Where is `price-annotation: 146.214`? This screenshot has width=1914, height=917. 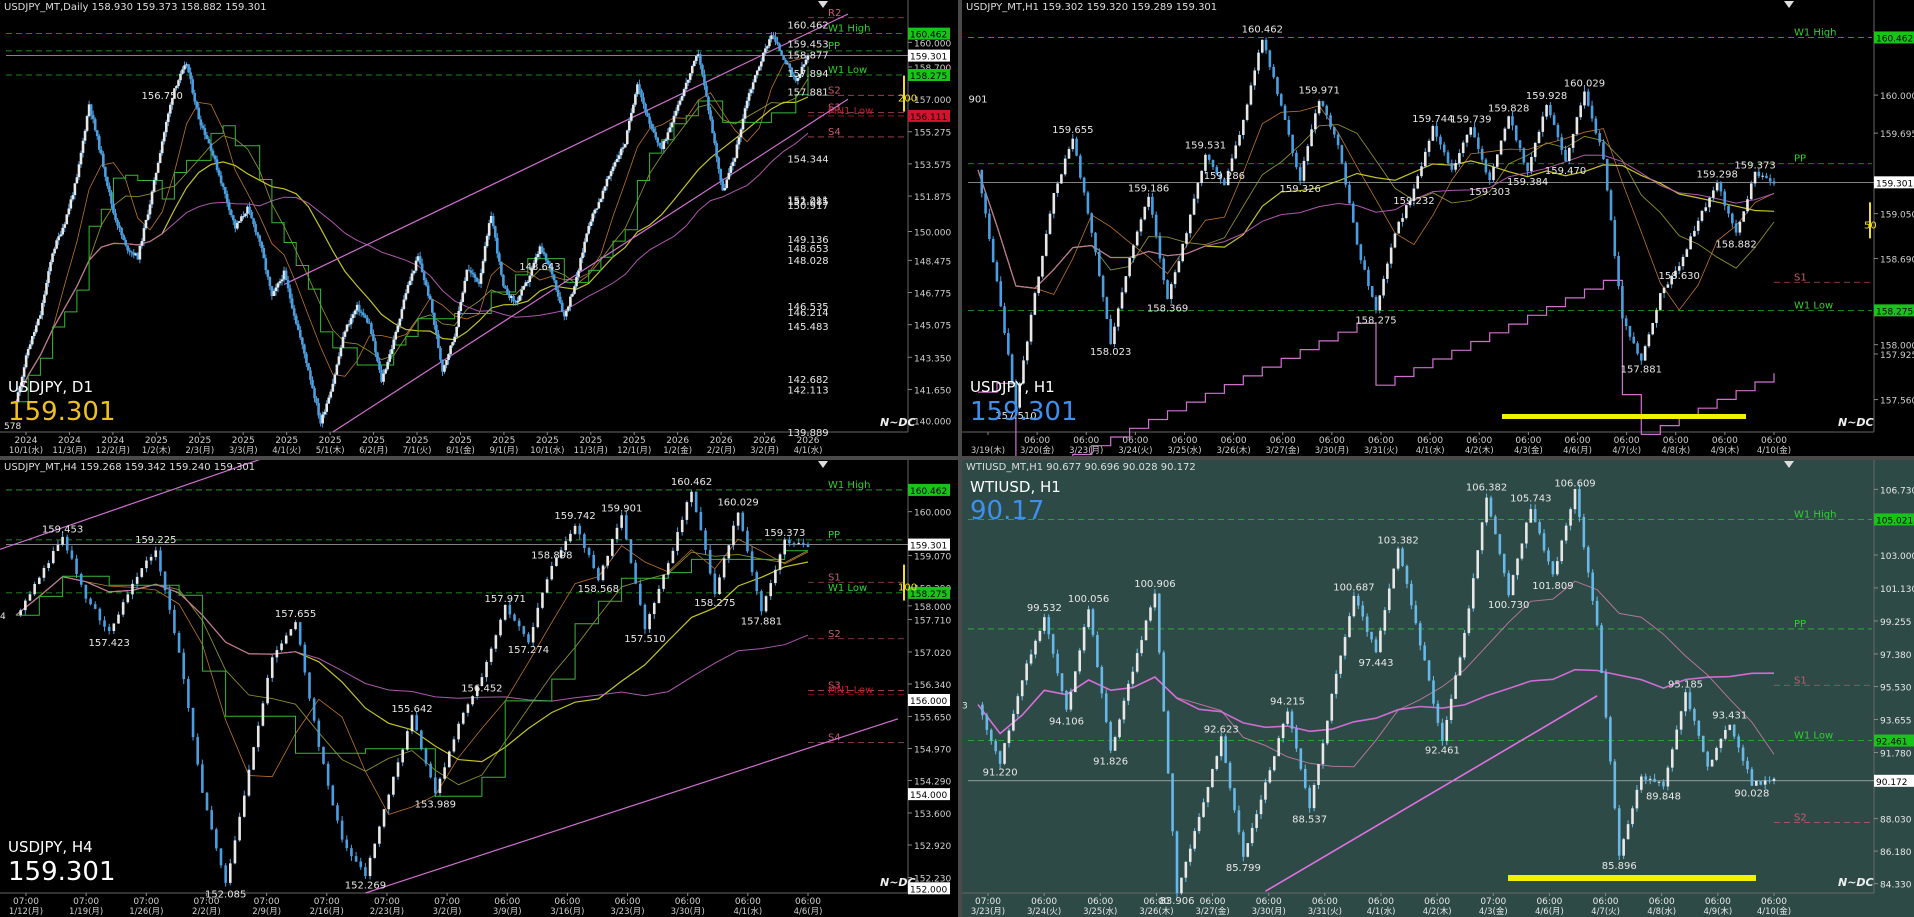
price-annotation: 146.214 is located at coordinates (807, 313).